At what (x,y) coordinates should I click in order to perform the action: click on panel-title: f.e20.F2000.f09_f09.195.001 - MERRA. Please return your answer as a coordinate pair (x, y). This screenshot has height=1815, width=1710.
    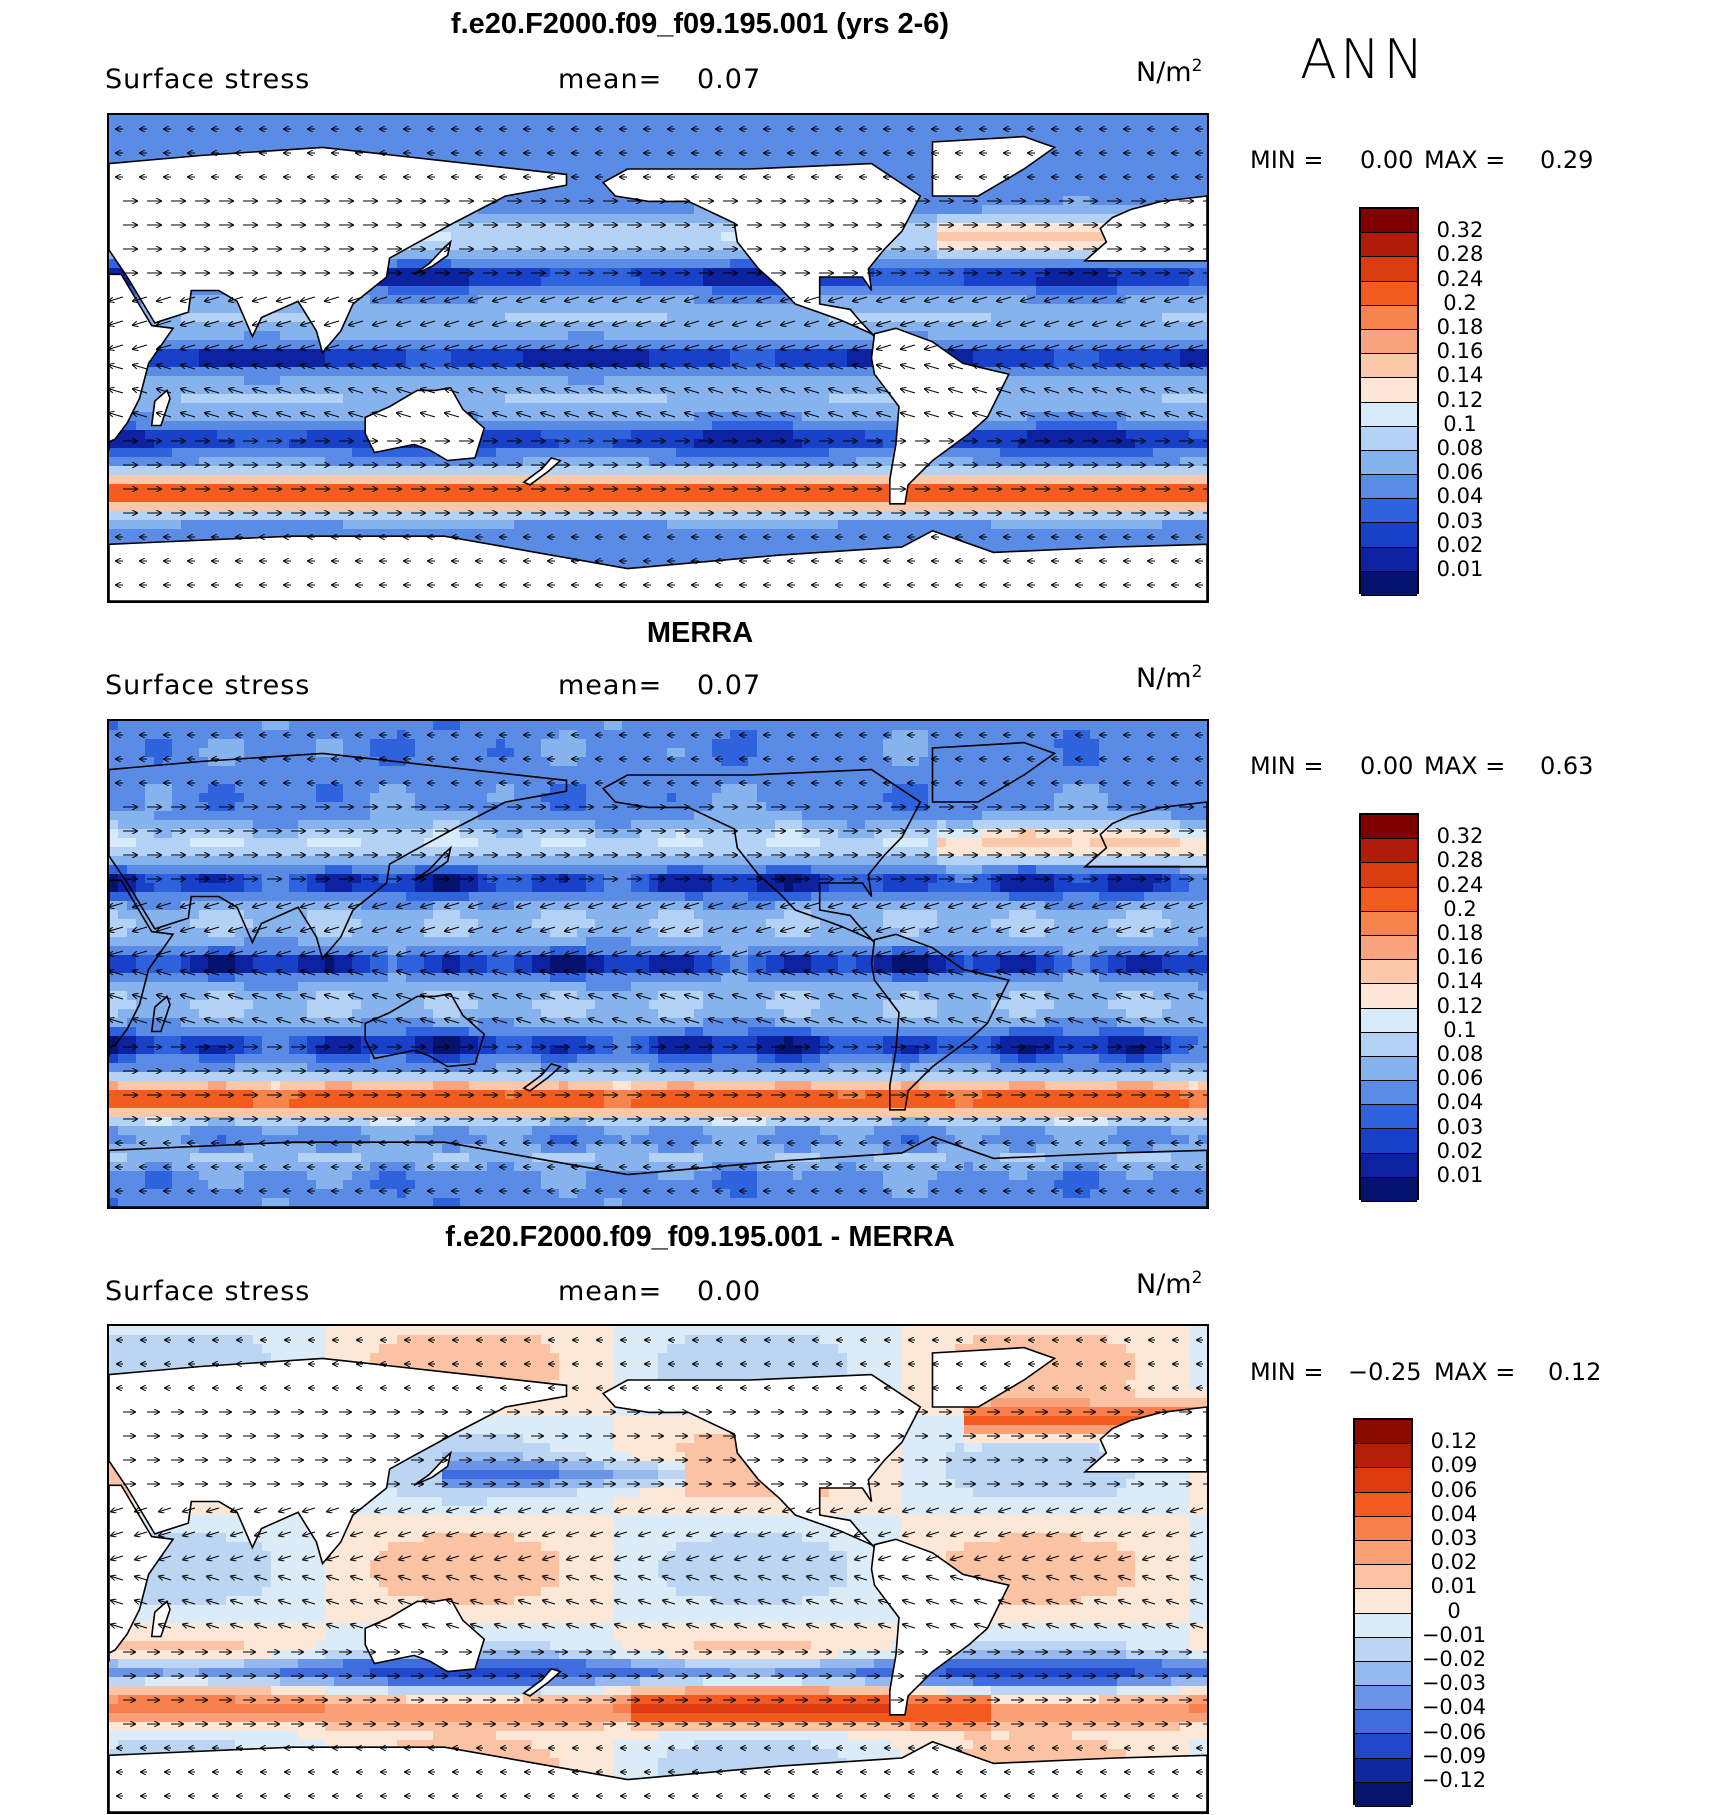
    Looking at the image, I should click on (700, 1237).